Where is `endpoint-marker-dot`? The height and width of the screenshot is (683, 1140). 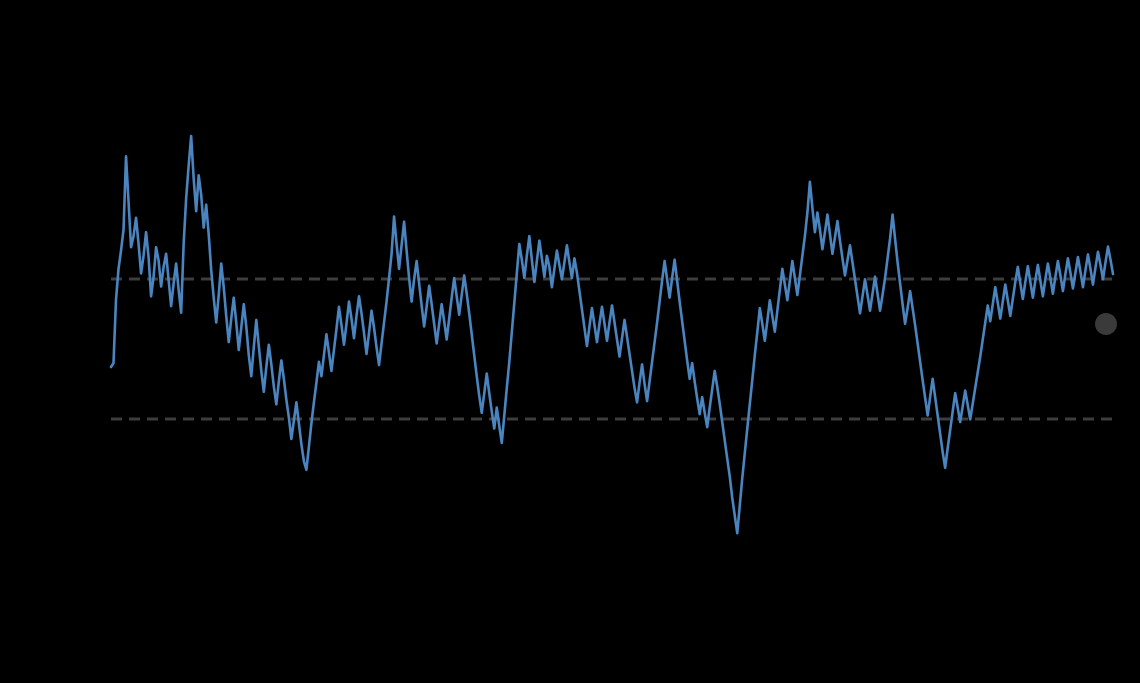 endpoint-marker-dot is located at coordinates (1106, 324).